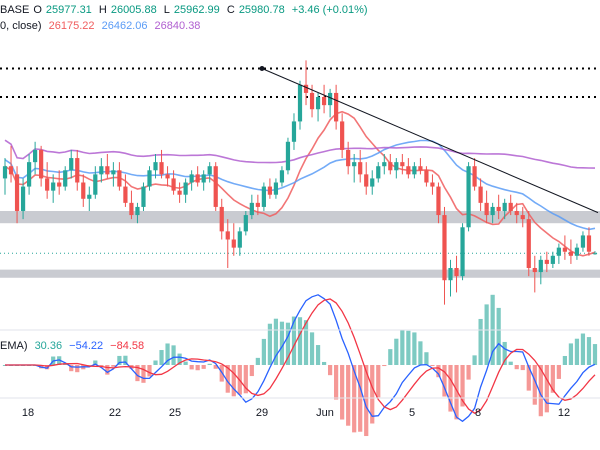 This screenshot has height=450, width=600. Describe the element at coordinates (230, 10) in the screenshot. I see `close-label: C` at that location.